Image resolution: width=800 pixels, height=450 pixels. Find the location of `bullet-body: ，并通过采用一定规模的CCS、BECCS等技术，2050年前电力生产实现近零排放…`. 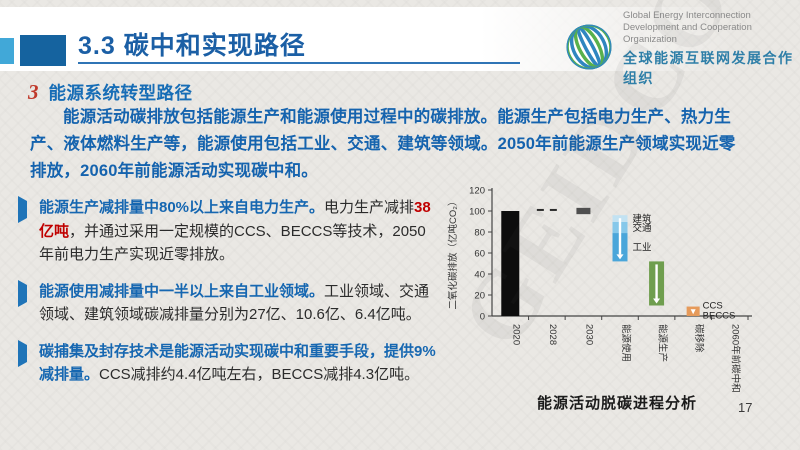

bullet-body: ，并通过采用一定规模的CCS、BECCS等技术，2050年前电力生产实现近零排放… is located at coordinates (232, 243).